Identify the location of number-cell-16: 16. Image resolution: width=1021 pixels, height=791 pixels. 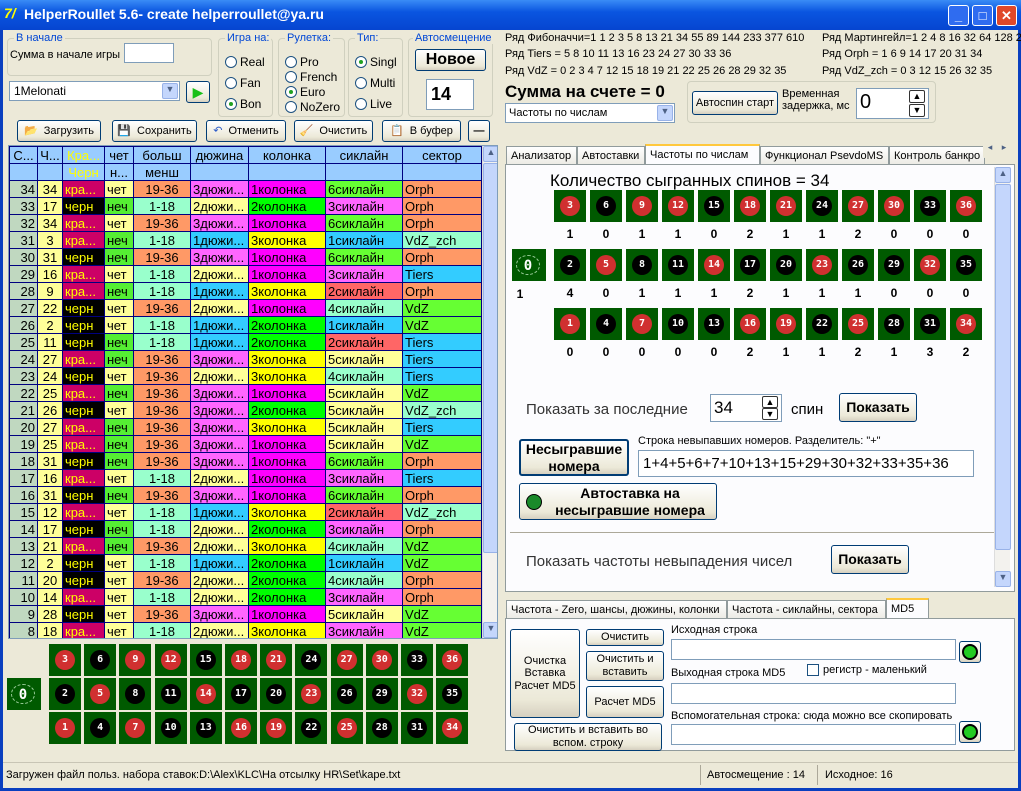
(241, 728).